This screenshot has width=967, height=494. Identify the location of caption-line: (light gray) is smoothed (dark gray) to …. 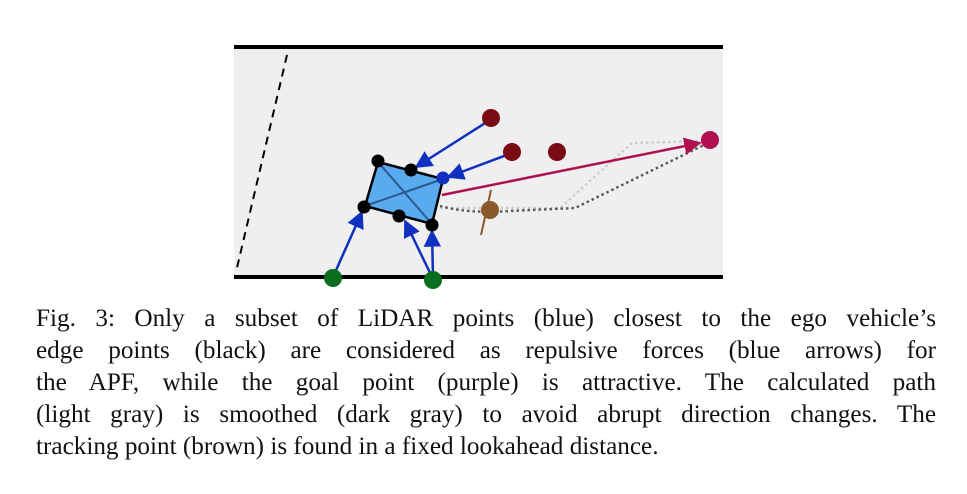
(486, 414).